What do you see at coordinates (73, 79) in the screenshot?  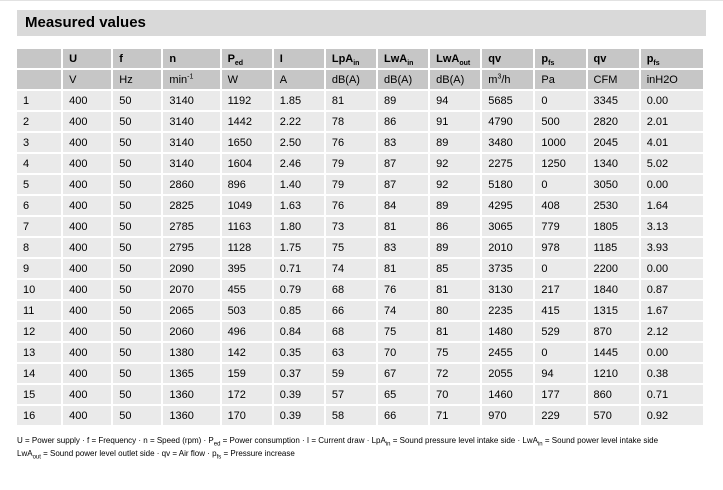 I see `text: V` at bounding box center [73, 79].